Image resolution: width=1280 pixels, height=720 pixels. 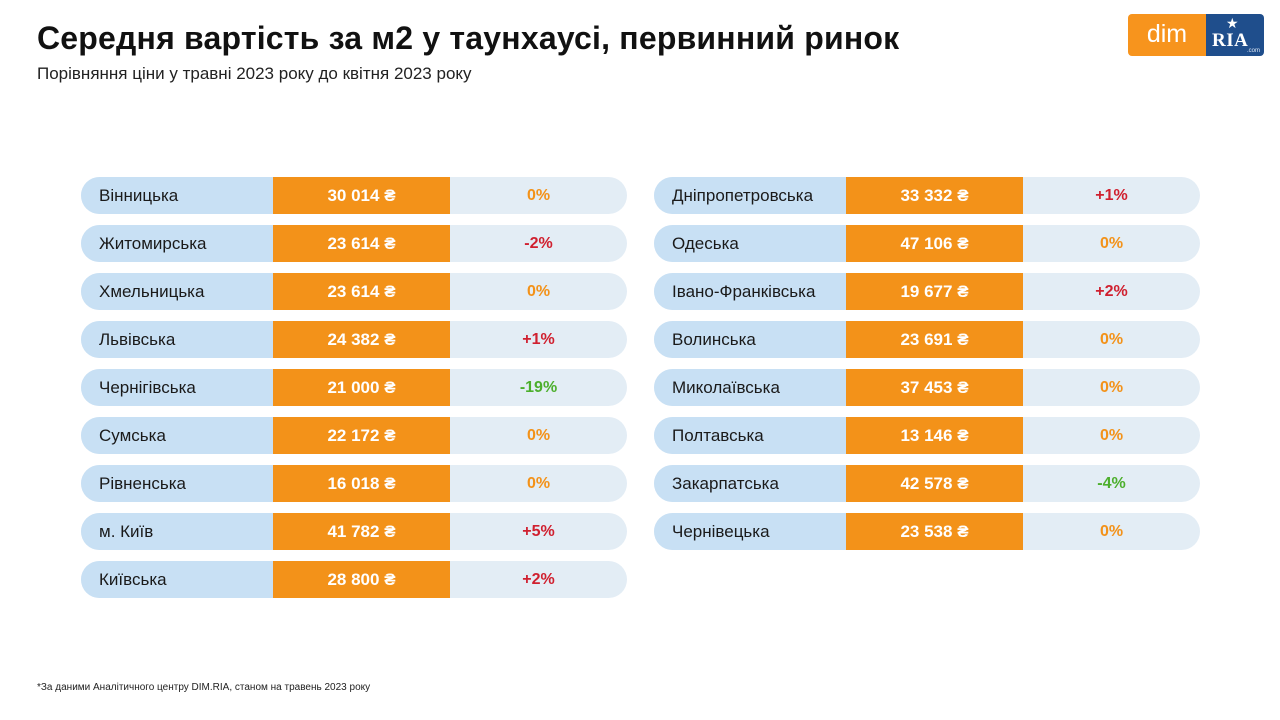 I want to click on table-row: Житомирська 23 614 ₴ -2%, so click(x=354, y=243).